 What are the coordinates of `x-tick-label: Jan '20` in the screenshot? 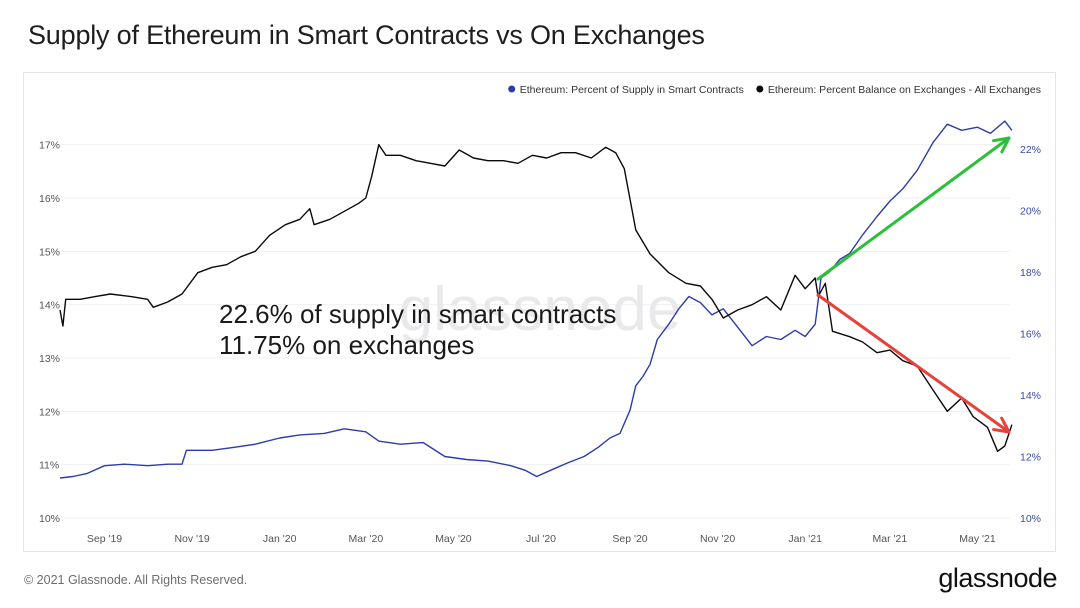 It's located at (280, 539).